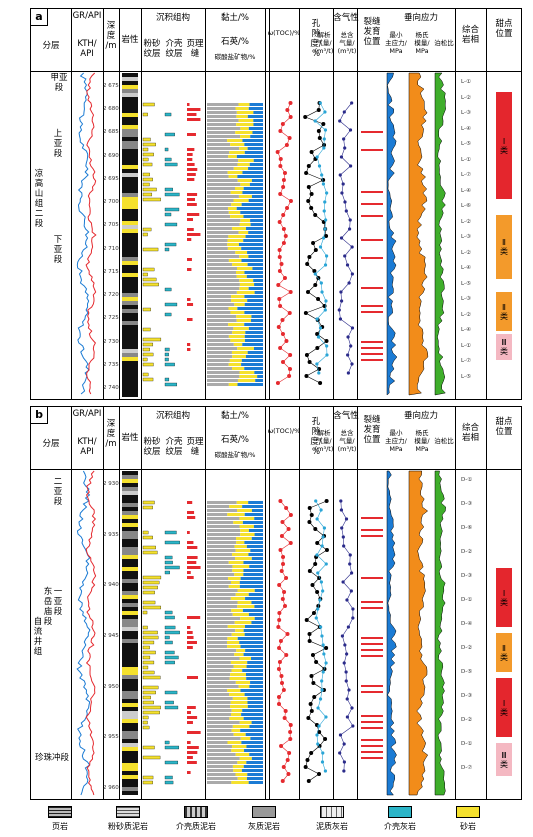  Describe the element at coordinates (324, 441) in the screenshot. I see `header-gas-desorbed-b: 解析 气量/ (m³/t)` at that location.